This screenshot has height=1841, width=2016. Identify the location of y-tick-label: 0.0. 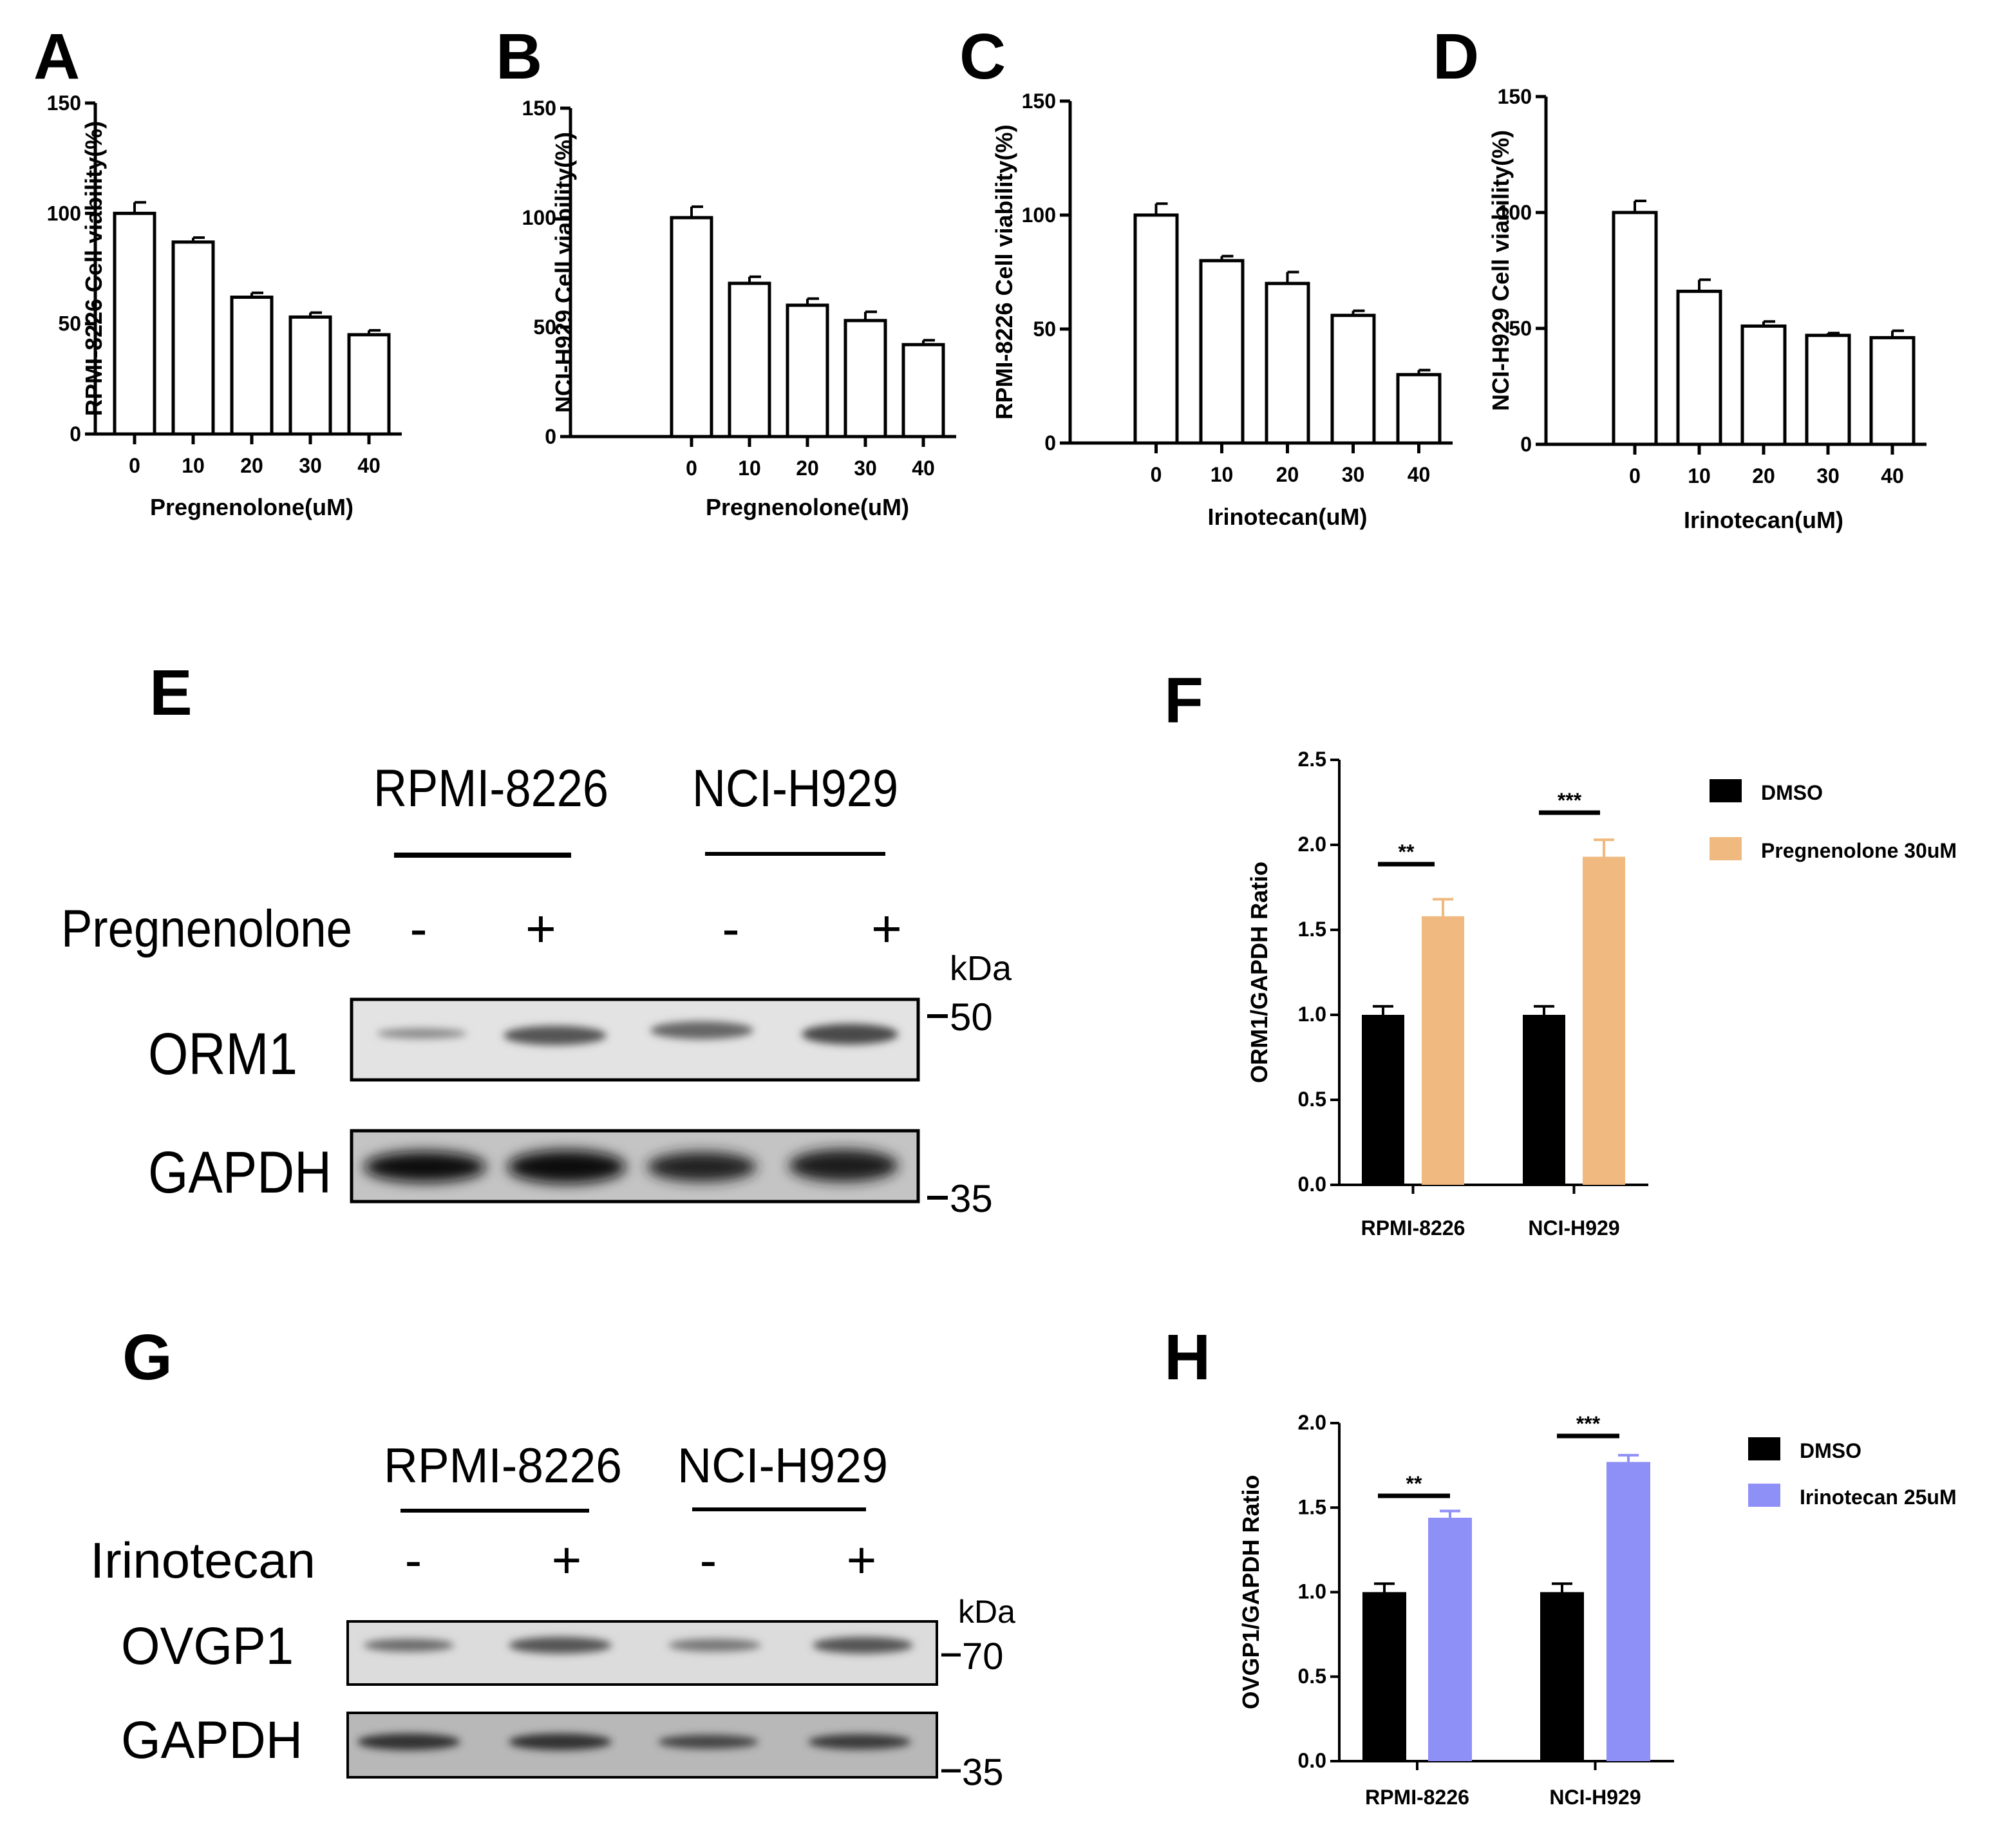
(1312, 1760).